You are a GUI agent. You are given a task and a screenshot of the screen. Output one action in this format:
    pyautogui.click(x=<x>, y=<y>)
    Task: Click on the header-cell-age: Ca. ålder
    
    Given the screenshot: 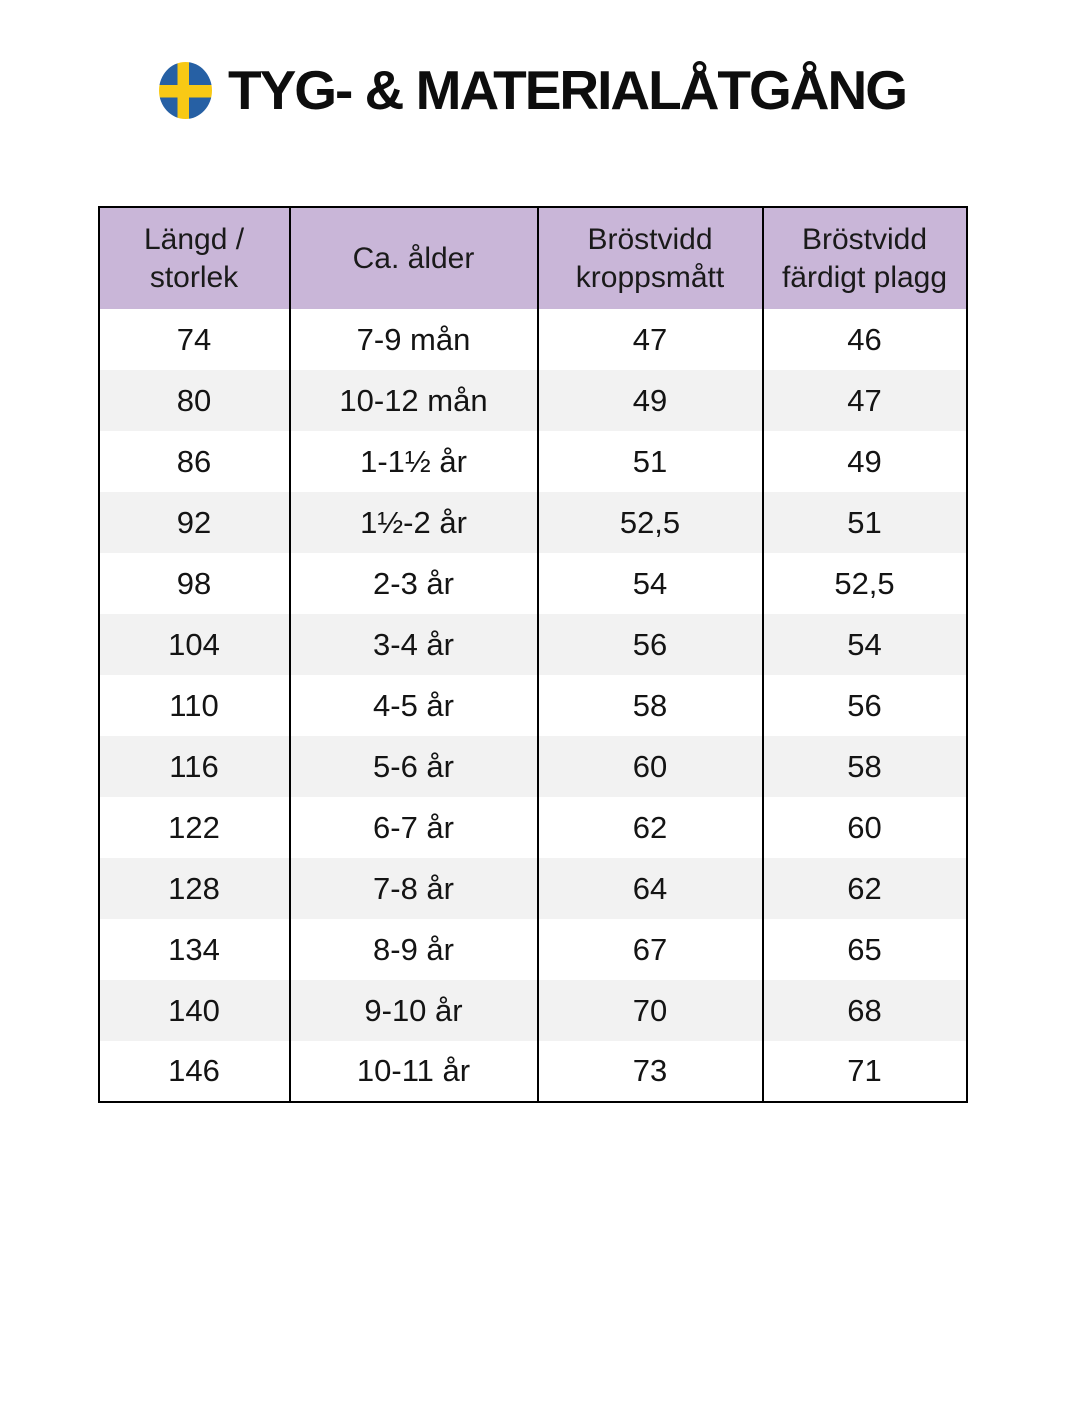 What is the action you would take?
    pyautogui.click(x=413, y=258)
    